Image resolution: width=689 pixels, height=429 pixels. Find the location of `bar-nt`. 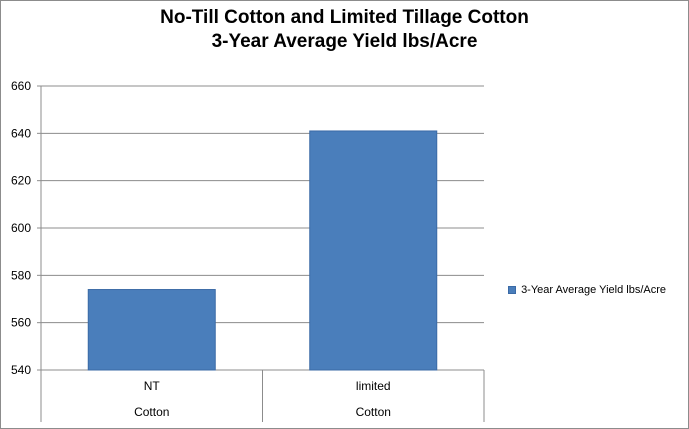

bar-nt is located at coordinates (151, 330).